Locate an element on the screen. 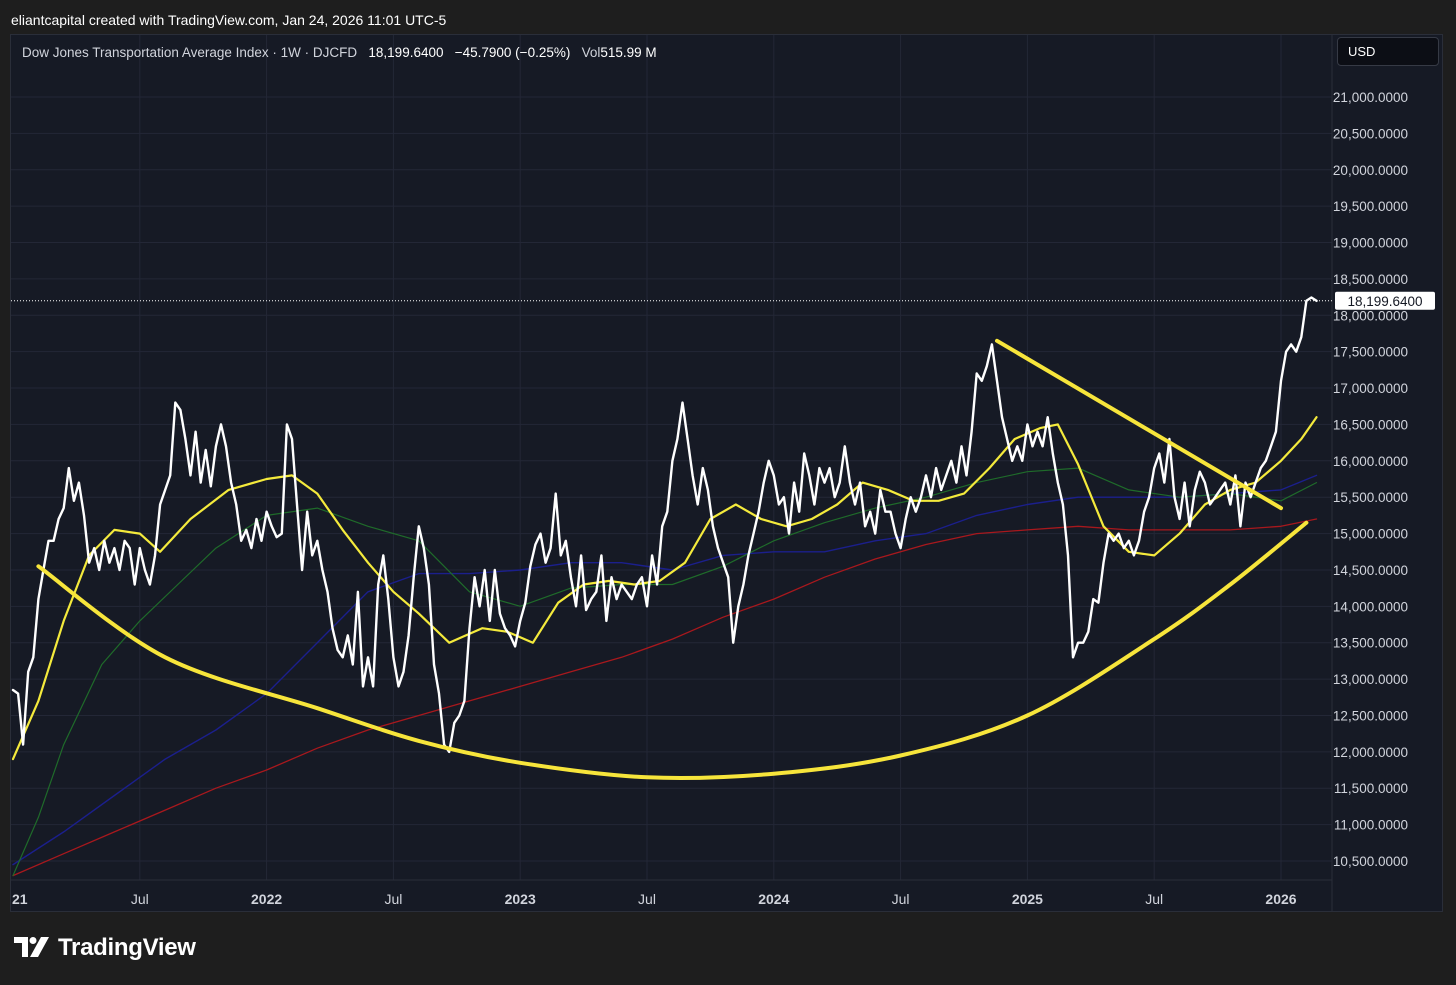  y-tick-label: 11,500.0000 is located at coordinates (1371, 788).